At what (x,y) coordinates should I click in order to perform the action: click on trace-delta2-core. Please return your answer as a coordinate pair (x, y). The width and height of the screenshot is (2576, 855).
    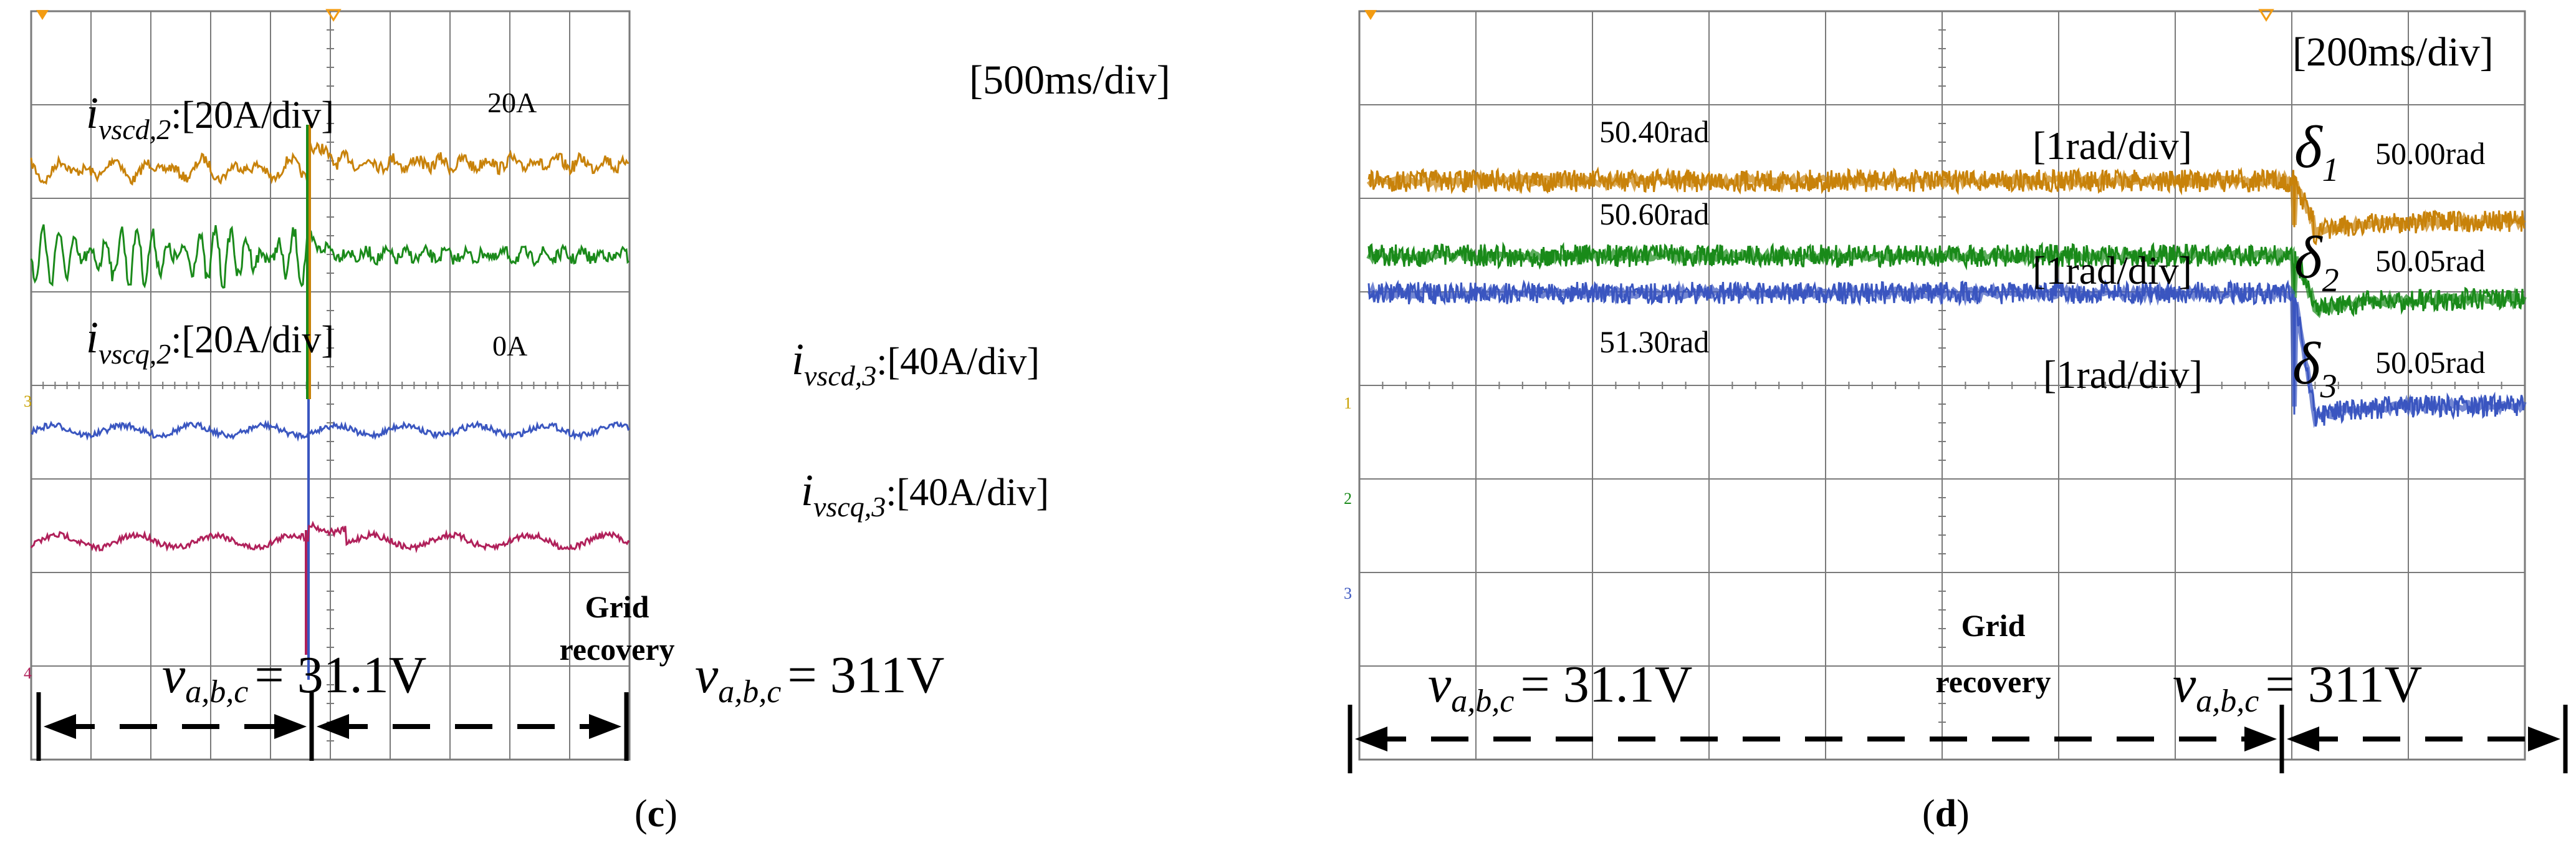
    Looking at the image, I should click on (1947, 281).